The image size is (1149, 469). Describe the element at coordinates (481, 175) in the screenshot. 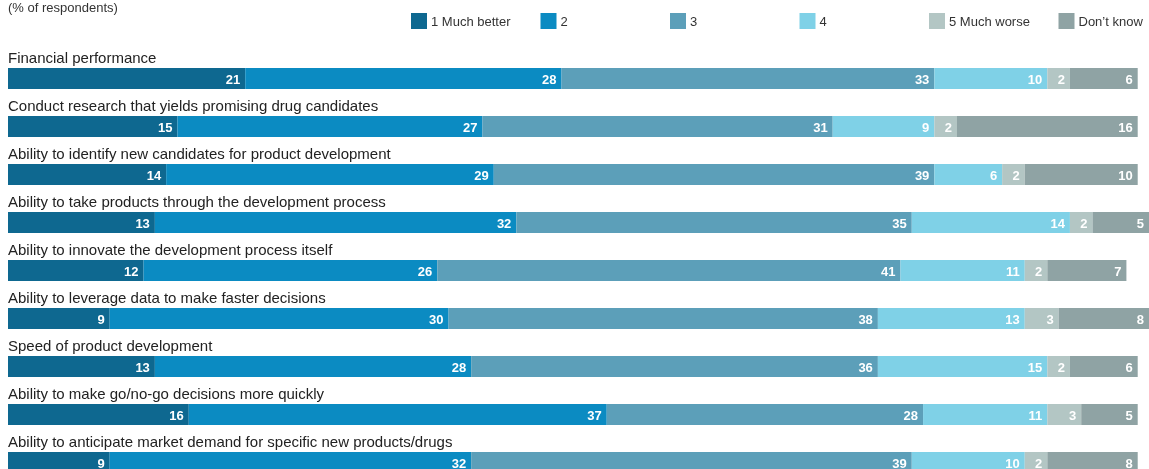

I see `data-label: 29` at that location.